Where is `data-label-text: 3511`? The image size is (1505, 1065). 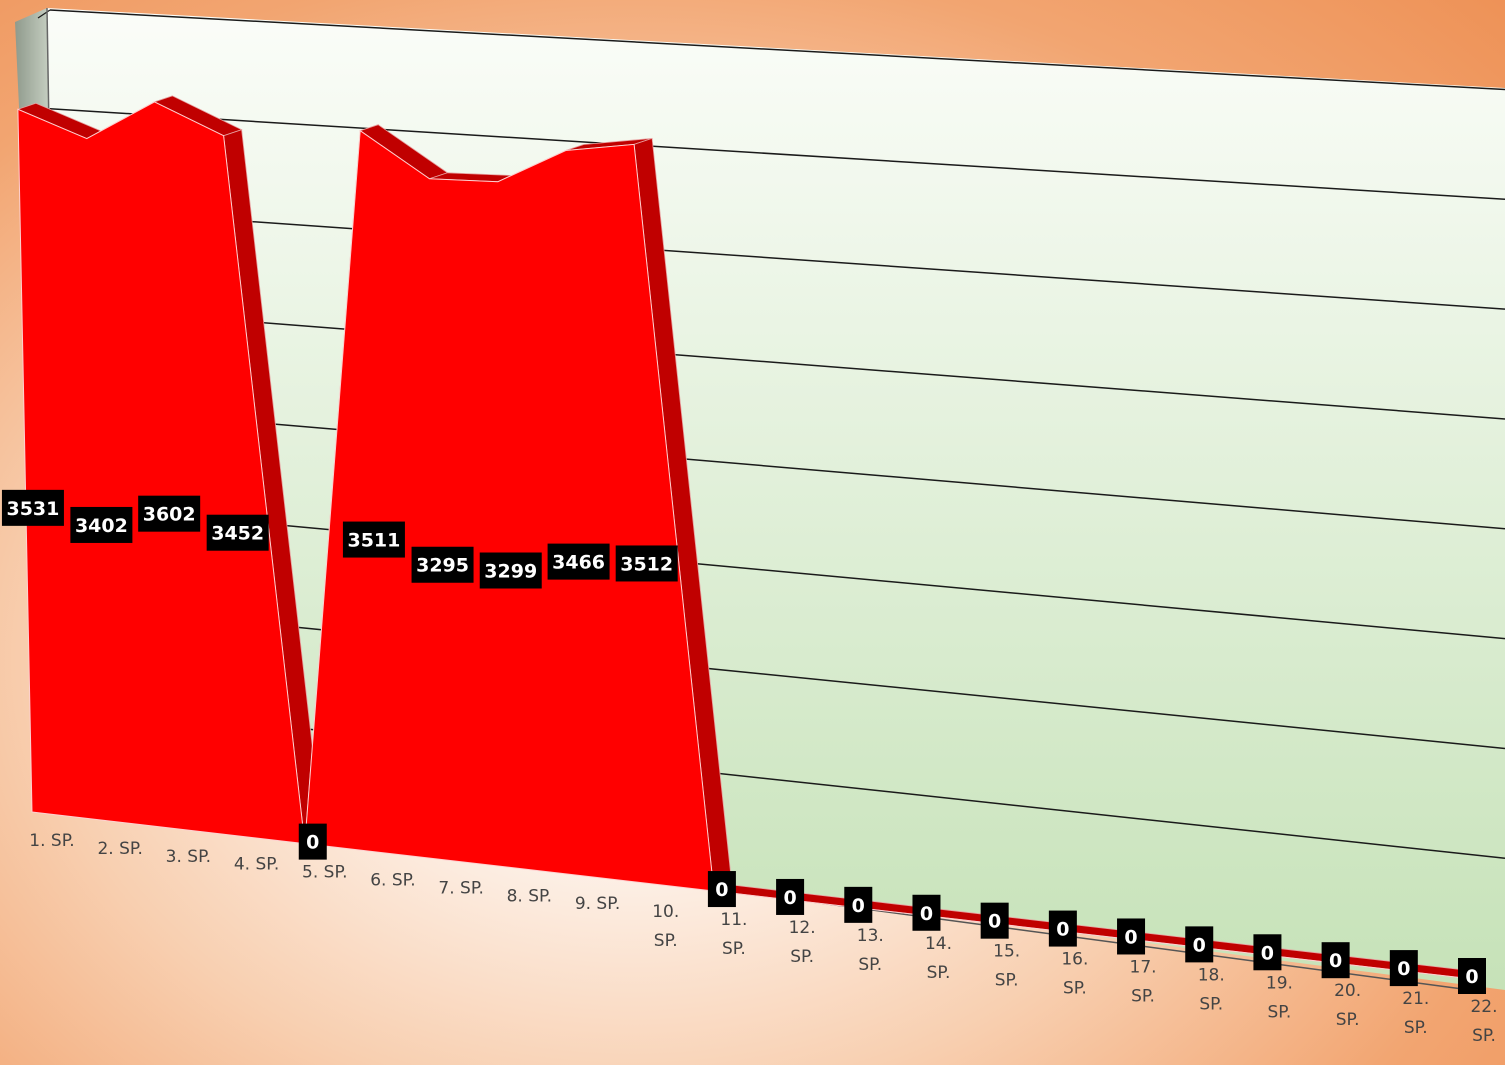 data-label-text: 3511 is located at coordinates (373, 541).